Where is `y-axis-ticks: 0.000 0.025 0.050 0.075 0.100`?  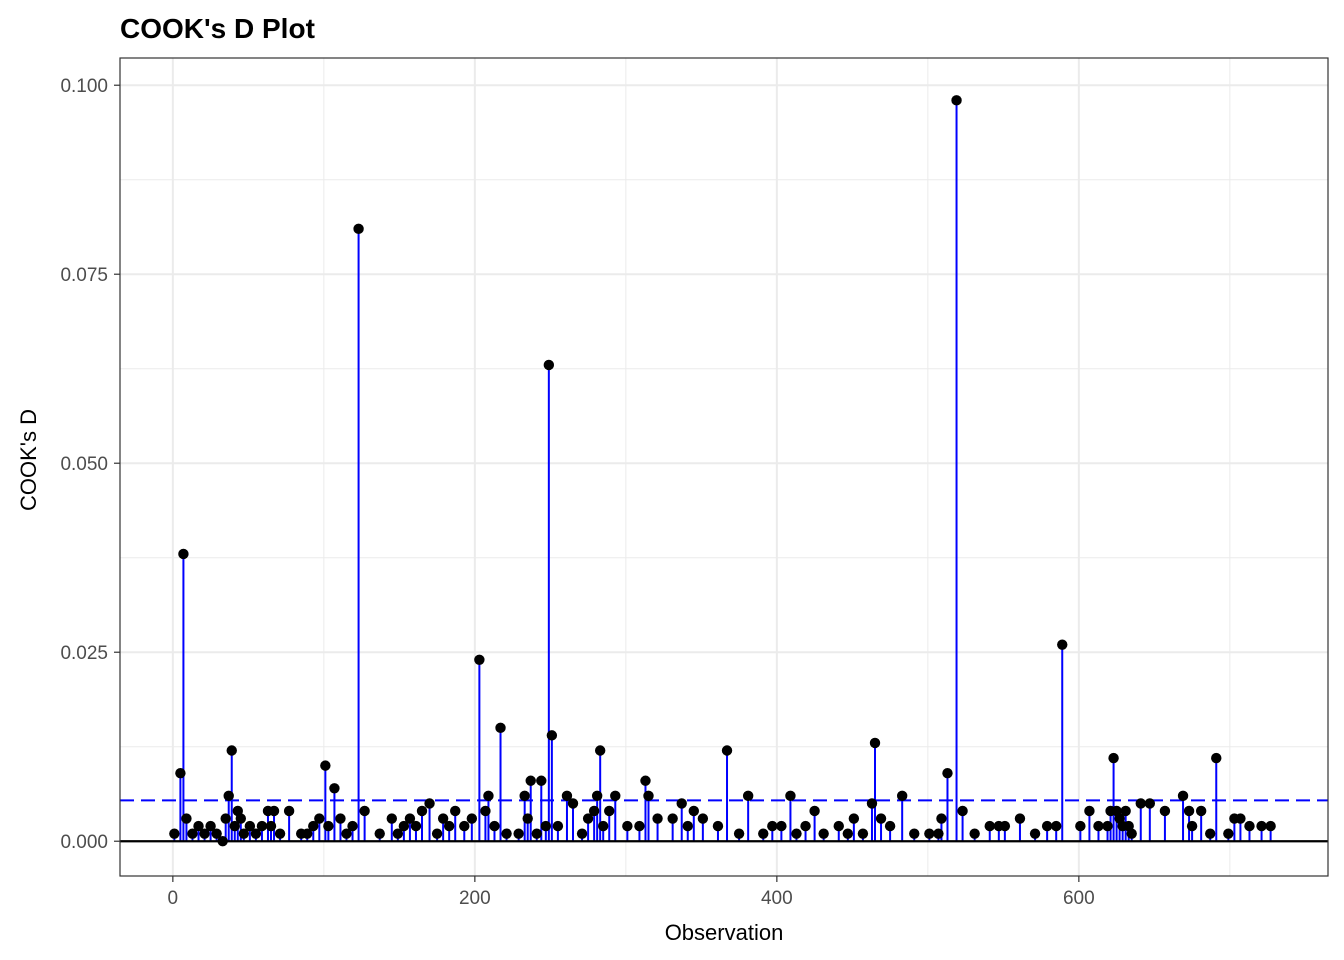
y-axis-ticks: 0.000 0.025 0.050 0.075 0.100 is located at coordinates (90, 464).